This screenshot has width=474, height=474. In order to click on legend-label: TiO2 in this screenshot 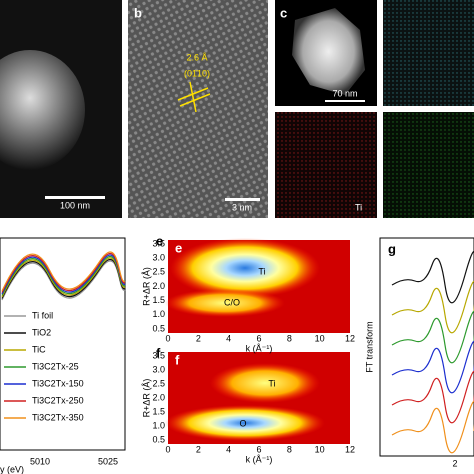, I will do `click(41, 332)`.